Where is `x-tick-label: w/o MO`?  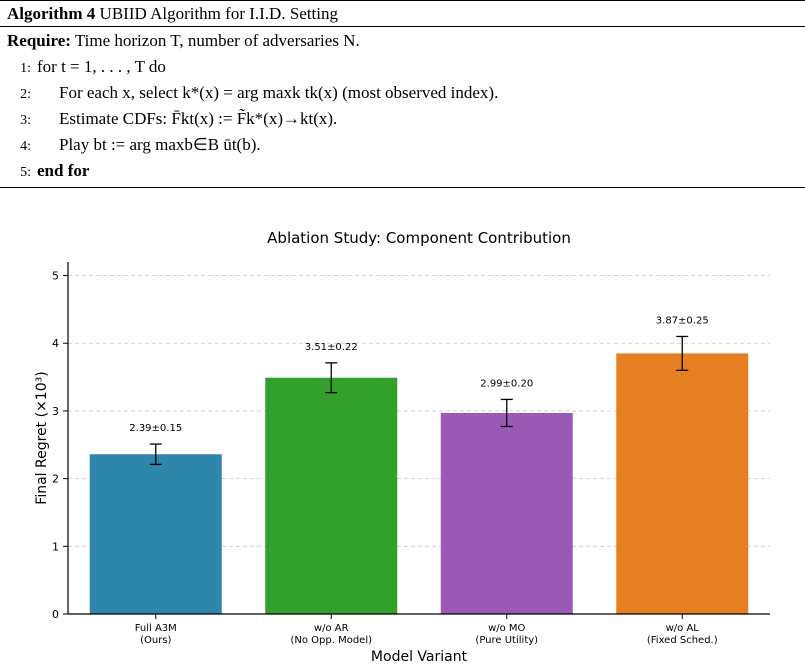 x-tick-label: w/o MO is located at coordinates (506, 628).